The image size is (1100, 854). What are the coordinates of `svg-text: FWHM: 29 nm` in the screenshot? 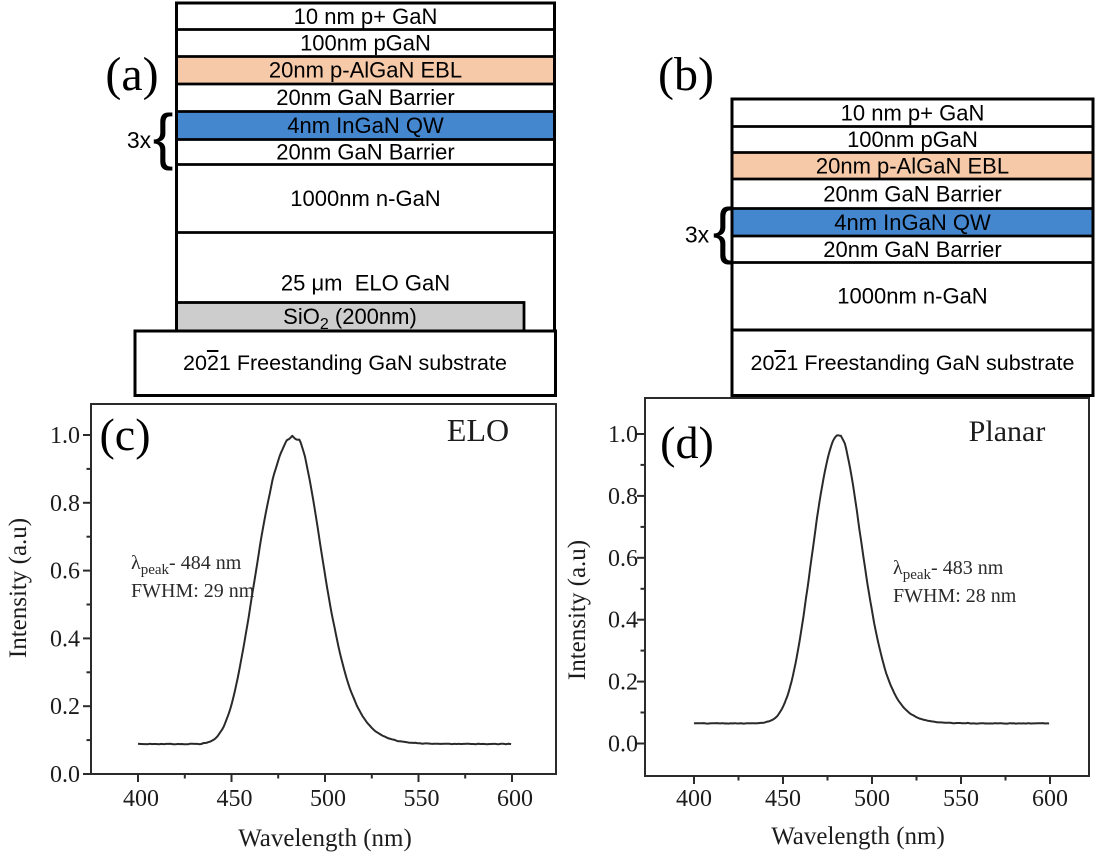 It's located at (193, 591).